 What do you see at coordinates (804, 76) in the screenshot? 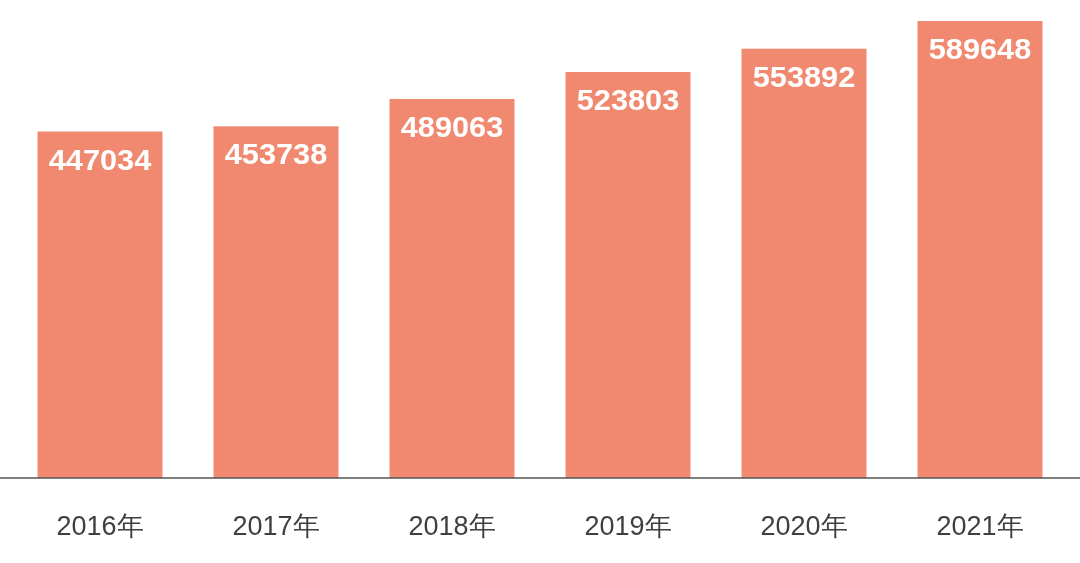
I see `data-label: 553892` at bounding box center [804, 76].